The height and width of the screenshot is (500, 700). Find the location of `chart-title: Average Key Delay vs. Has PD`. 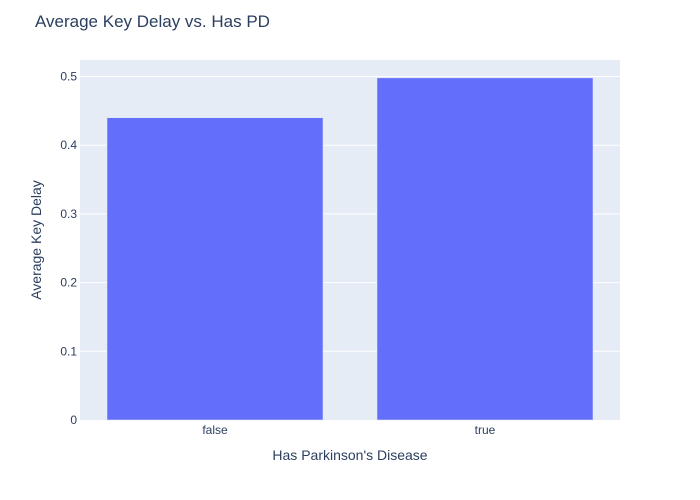

chart-title: Average Key Delay vs. Has PD is located at coordinates (152, 21).